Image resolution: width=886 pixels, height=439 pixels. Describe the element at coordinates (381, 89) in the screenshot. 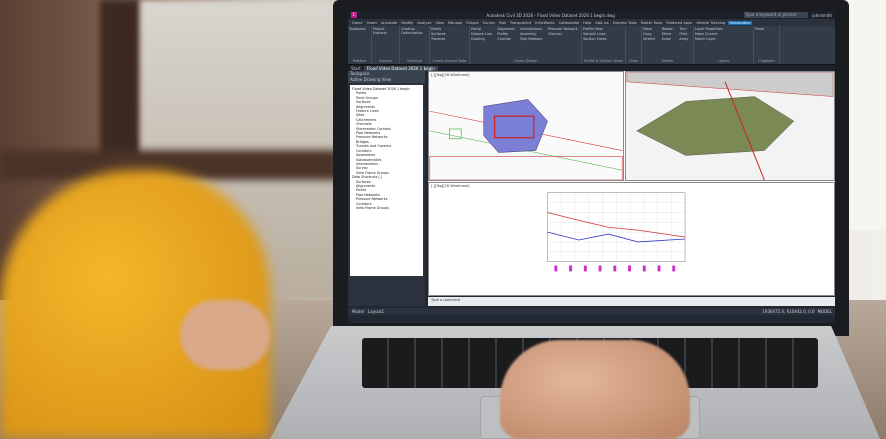

I see `tree-item: Flood Video Dataset 2026 1 begin` at that location.